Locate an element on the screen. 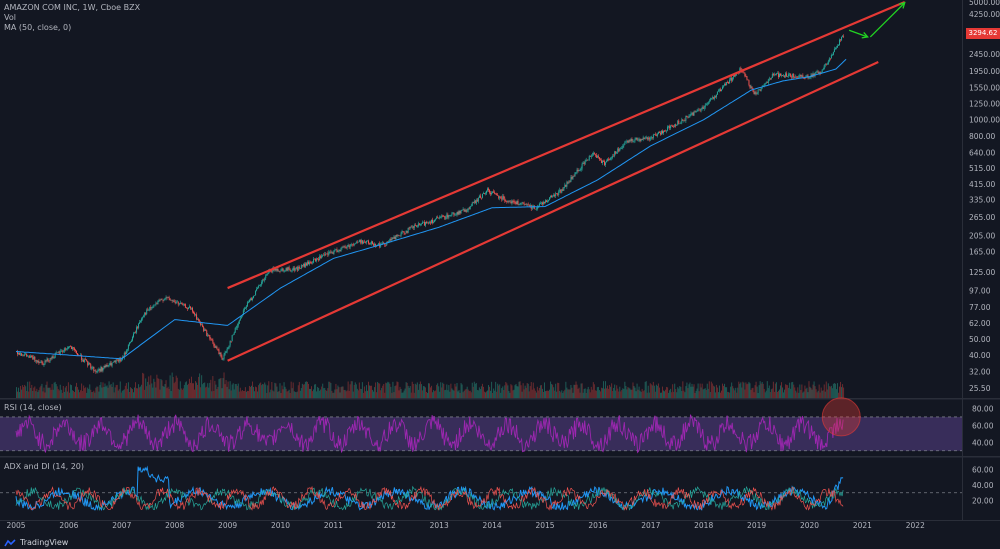 This screenshot has width=1000, height=549. tradingview-brand: TradingView is located at coordinates (44, 542).